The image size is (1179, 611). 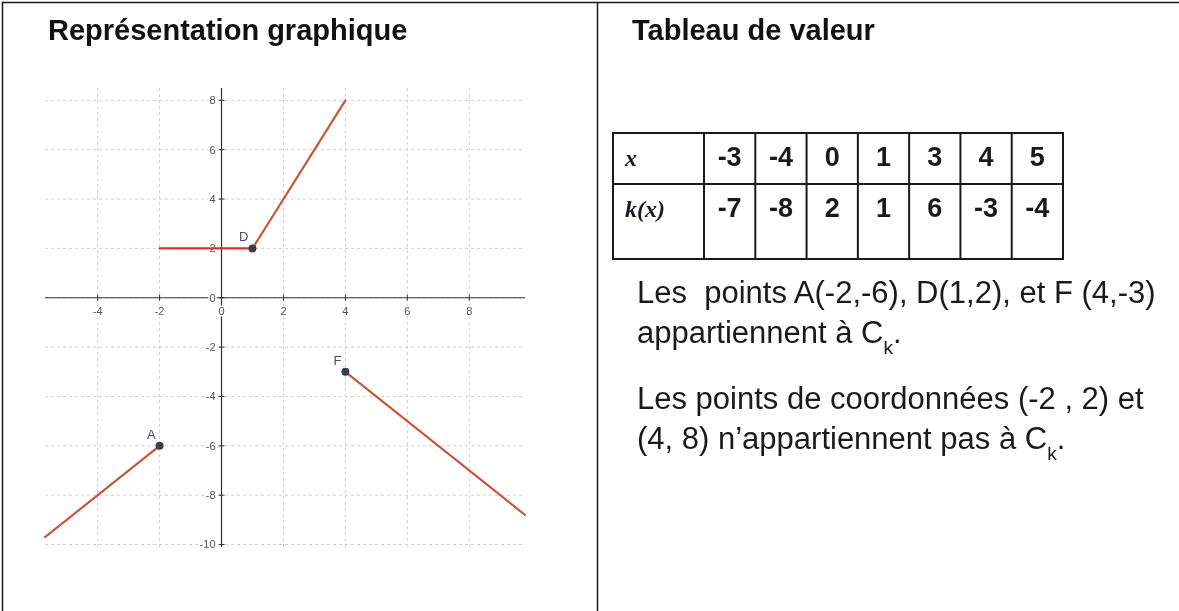 What do you see at coordinates (212, 100) in the screenshot?
I see `y-tick-label: 8` at bounding box center [212, 100].